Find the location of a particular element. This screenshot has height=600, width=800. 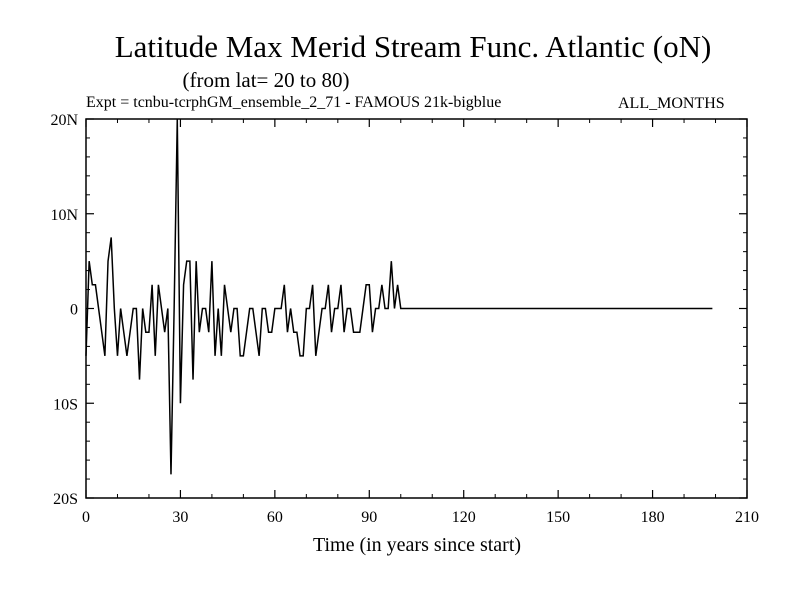

x-tick-label: 90 is located at coordinates (369, 517).